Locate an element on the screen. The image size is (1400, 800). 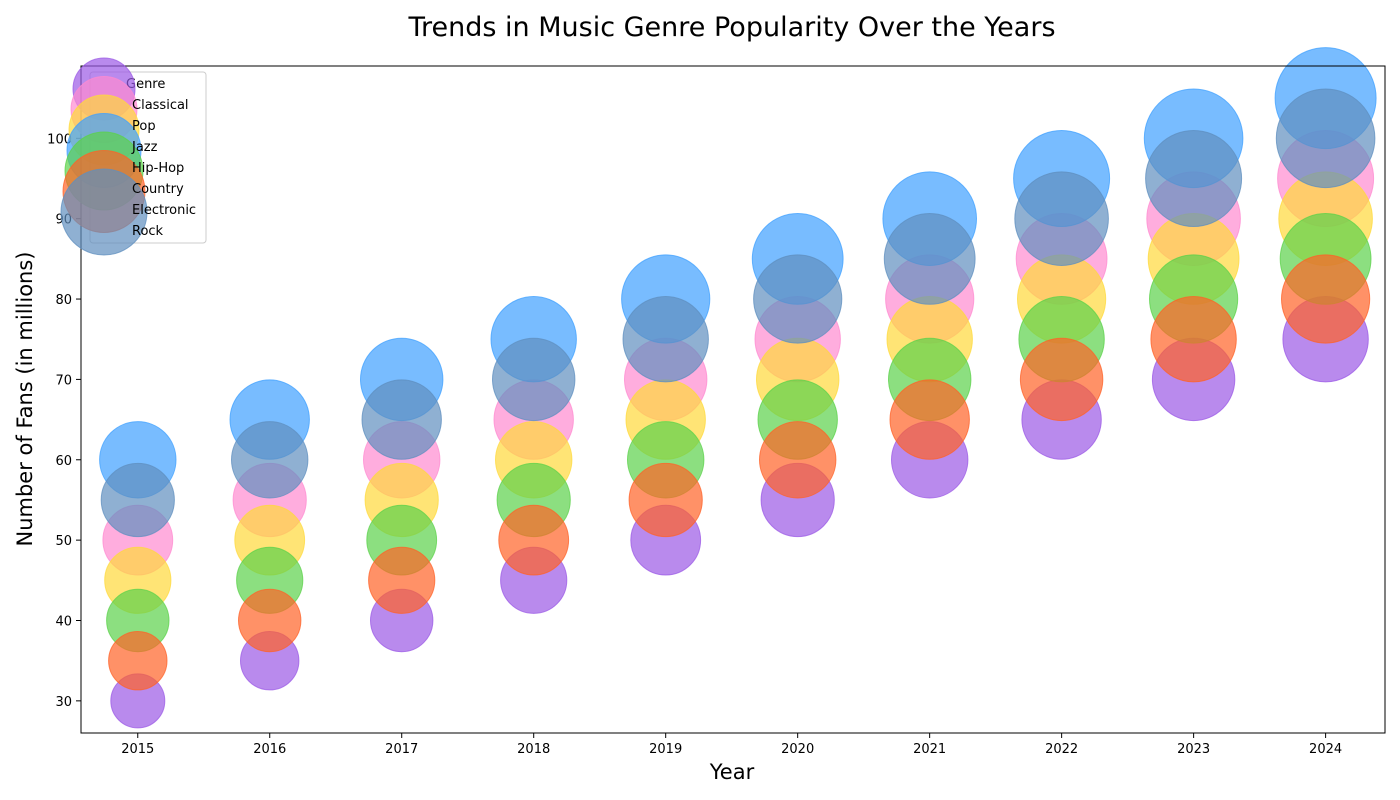
y-axis-ticks: 30405060708090100 is located at coordinates (64, 421).